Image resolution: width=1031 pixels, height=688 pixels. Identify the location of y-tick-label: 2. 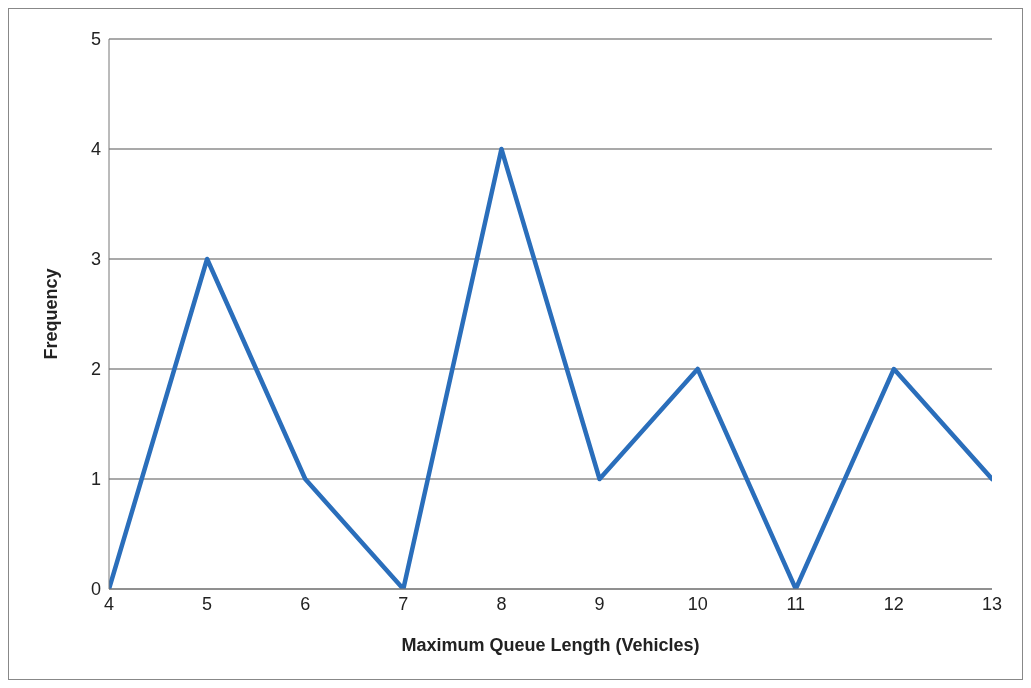
(95, 369).